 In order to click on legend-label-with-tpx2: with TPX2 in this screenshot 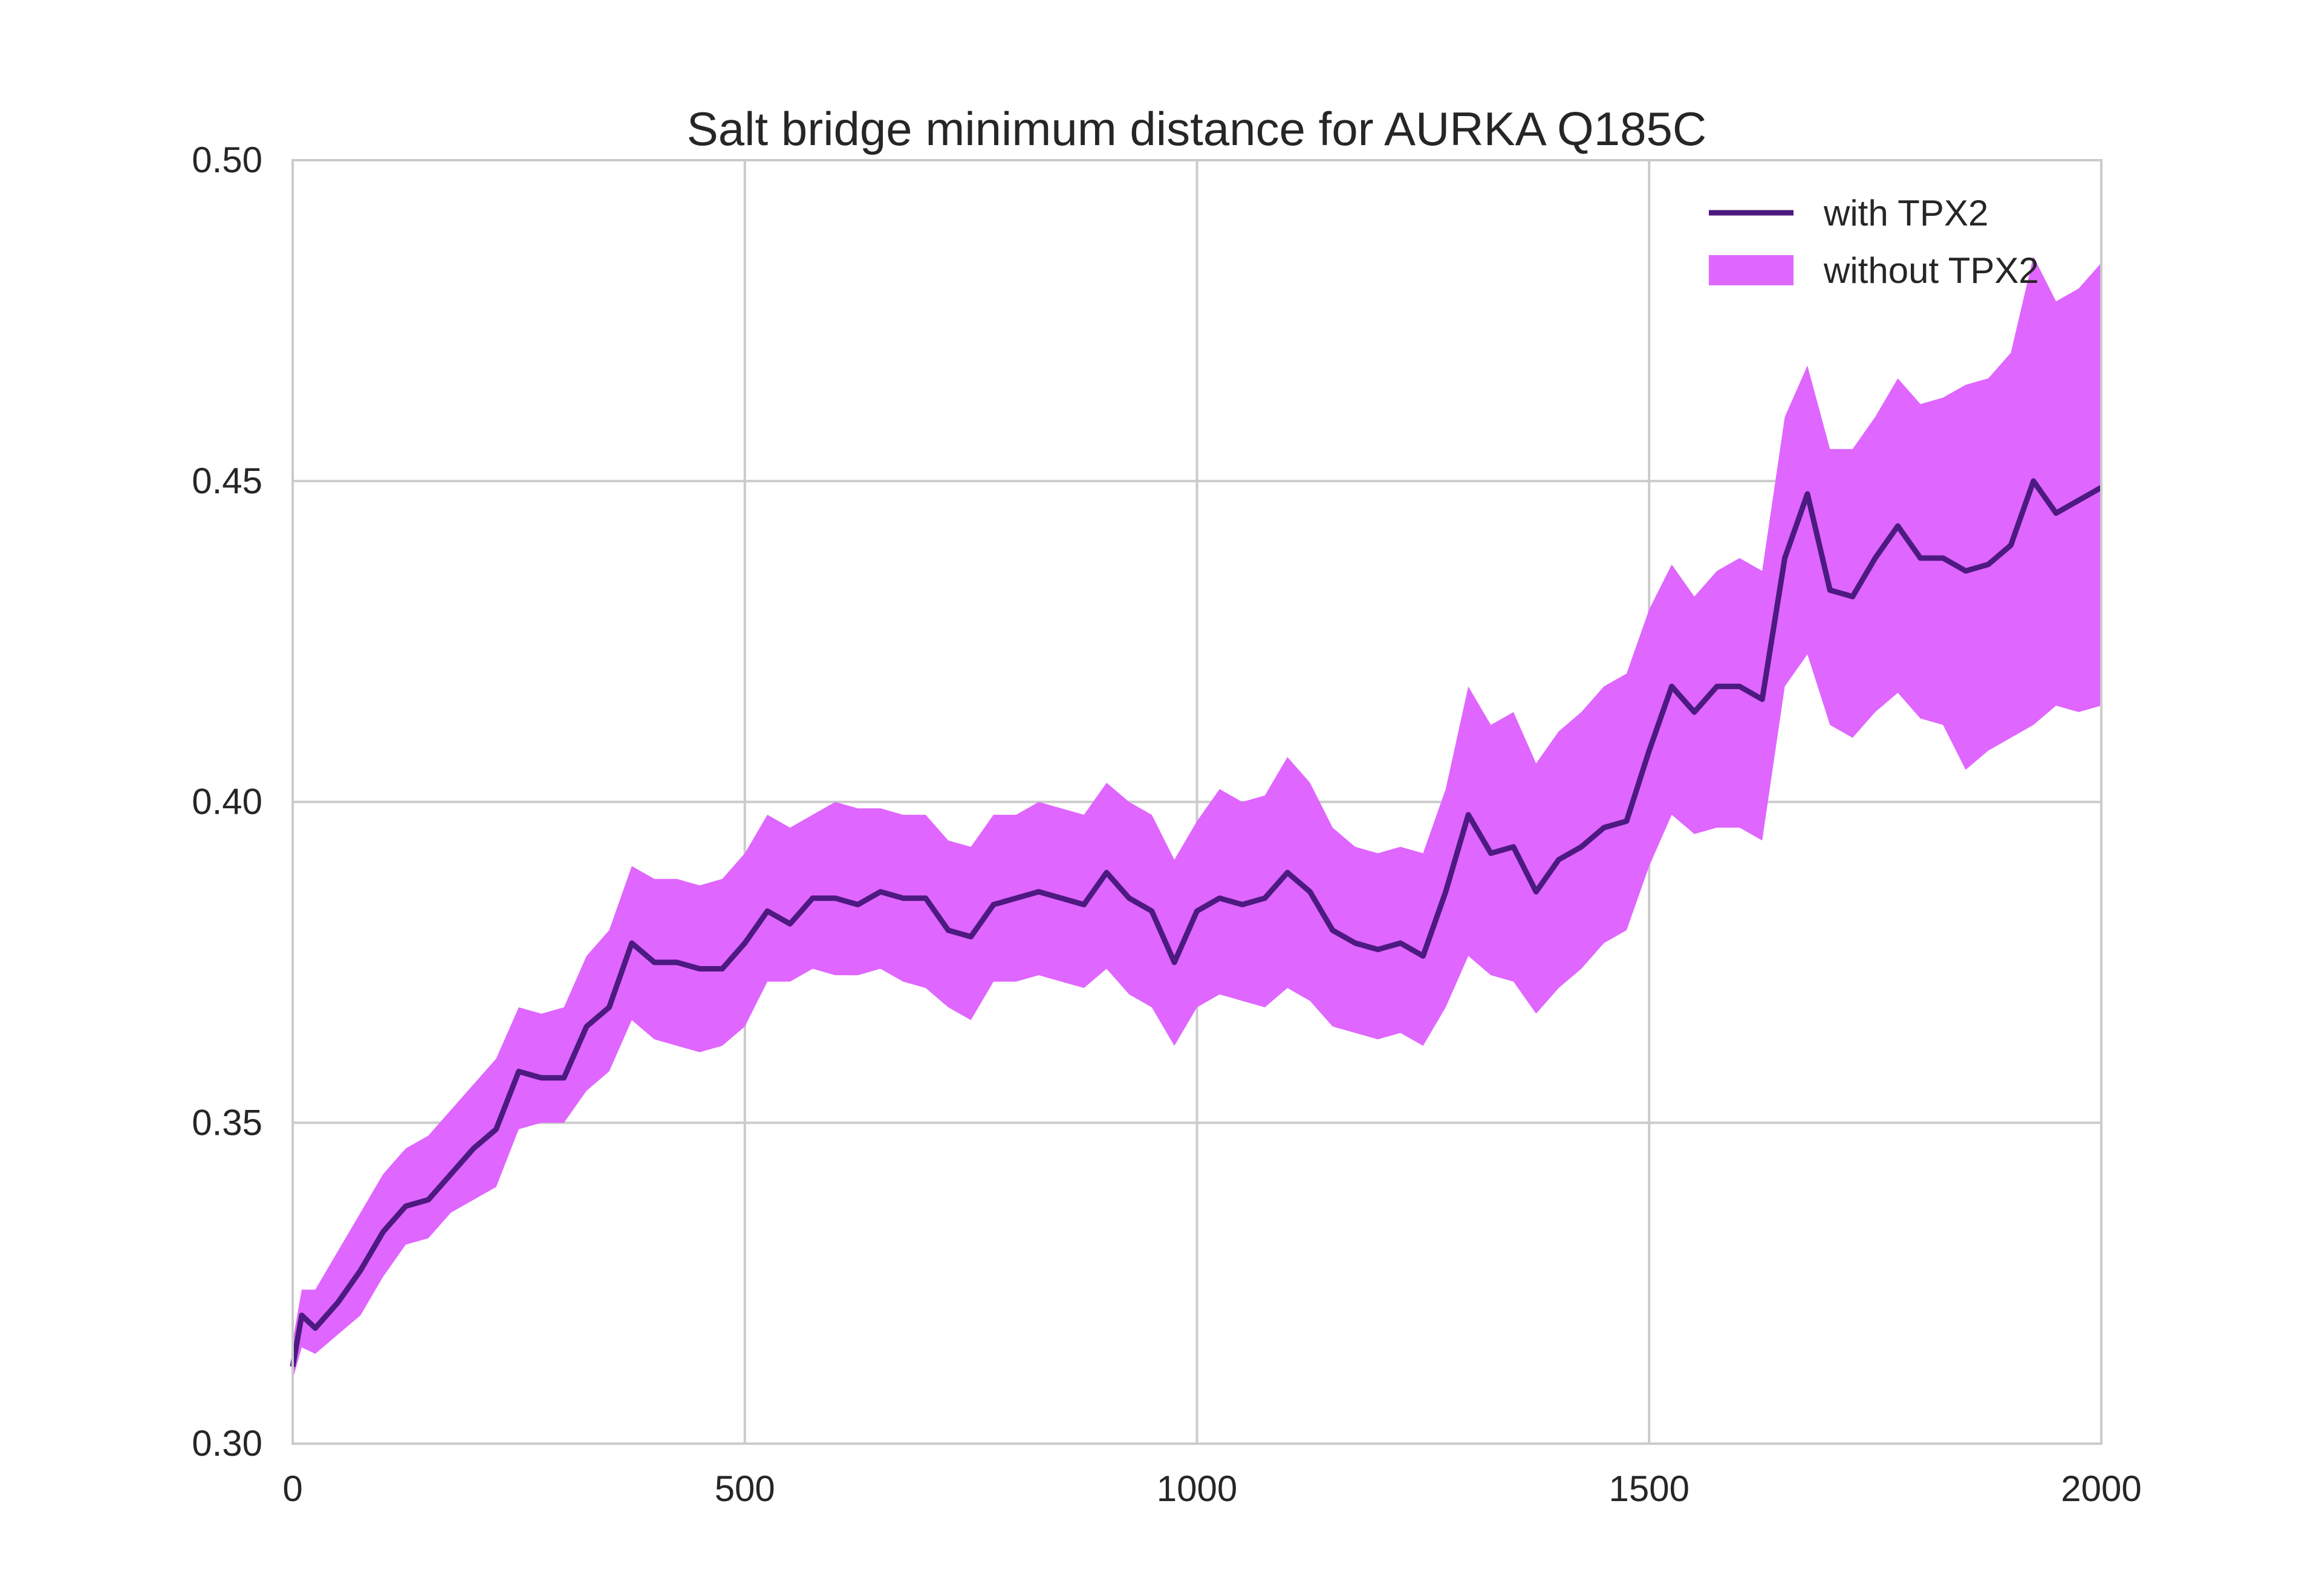, I will do `click(1905, 213)`.